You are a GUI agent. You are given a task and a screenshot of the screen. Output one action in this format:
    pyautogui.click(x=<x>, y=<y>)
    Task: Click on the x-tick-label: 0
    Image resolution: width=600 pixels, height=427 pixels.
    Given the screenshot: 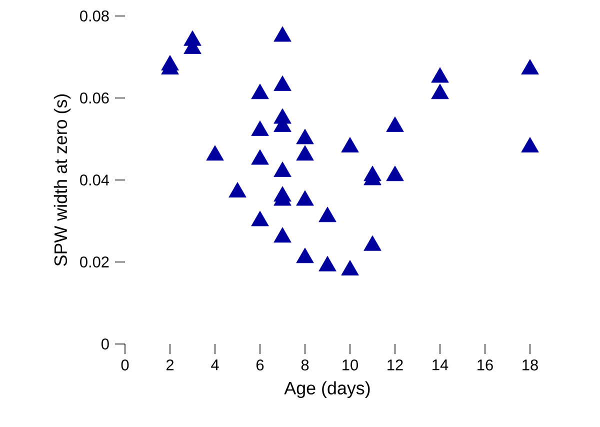 What is the action you would take?
    pyautogui.click(x=125, y=365)
    